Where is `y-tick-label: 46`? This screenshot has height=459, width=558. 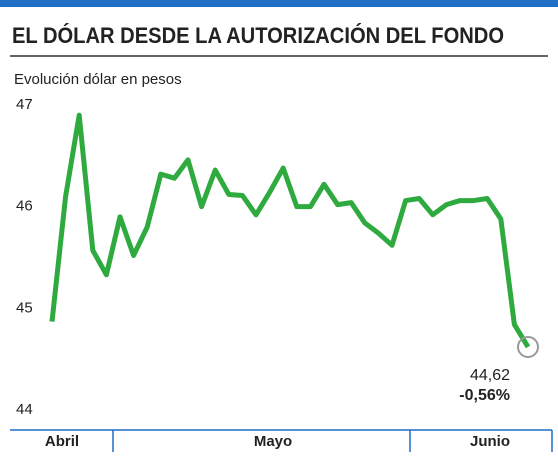
y-tick-label: 46 is located at coordinates (24, 206).